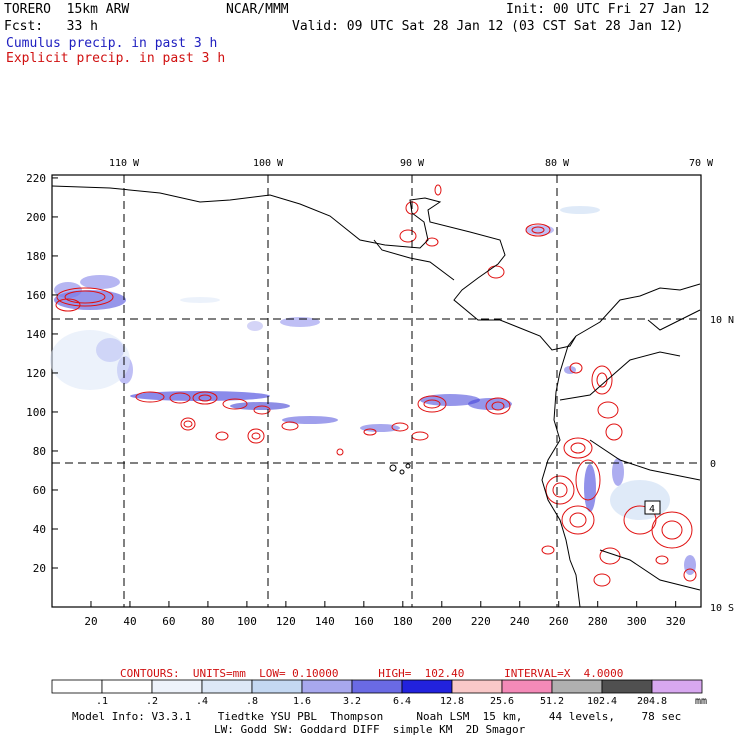 Image resolution: width=740 pixels, height=740 pixels. Describe the element at coordinates (39, 568) in the screenshot. I see `y-tick-label: 20` at that location.